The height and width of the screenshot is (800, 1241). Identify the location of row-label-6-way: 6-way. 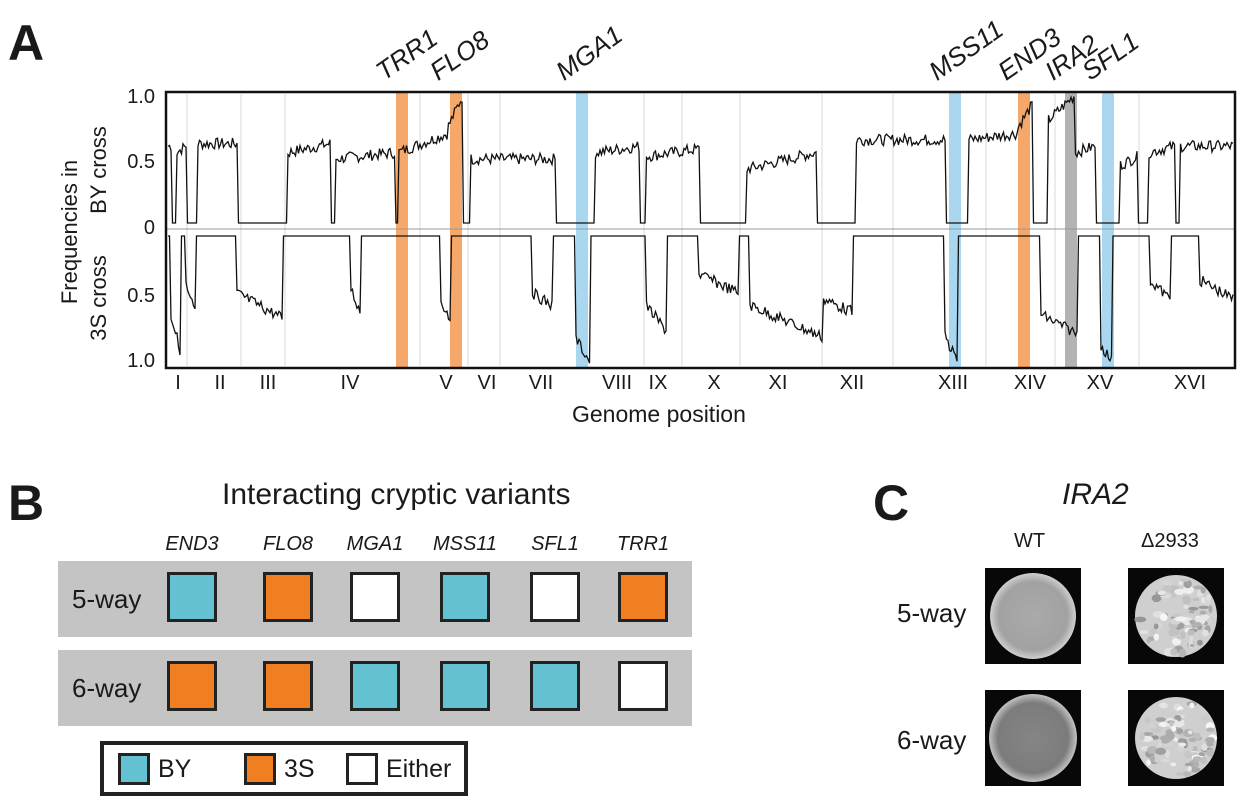
(107, 688).